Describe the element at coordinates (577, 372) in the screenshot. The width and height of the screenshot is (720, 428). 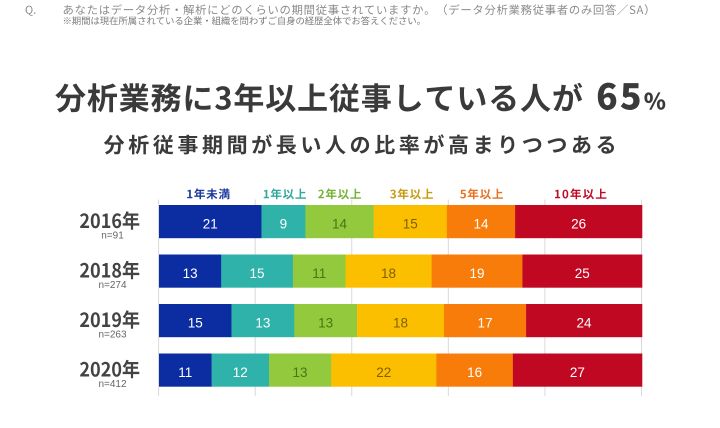
I see `svg-text: 27` at that location.